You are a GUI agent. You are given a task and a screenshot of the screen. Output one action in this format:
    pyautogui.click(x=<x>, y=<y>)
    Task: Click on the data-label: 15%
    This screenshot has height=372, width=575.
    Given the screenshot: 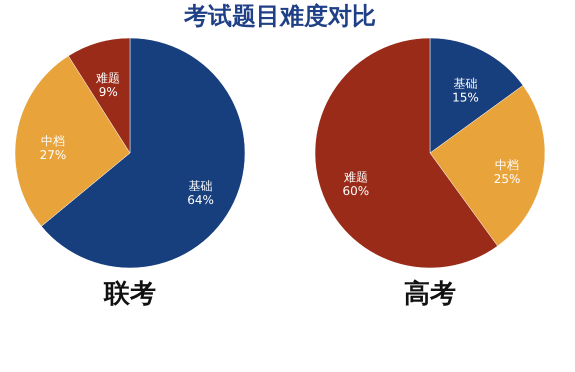 What is the action you would take?
    pyautogui.click(x=465, y=97)
    